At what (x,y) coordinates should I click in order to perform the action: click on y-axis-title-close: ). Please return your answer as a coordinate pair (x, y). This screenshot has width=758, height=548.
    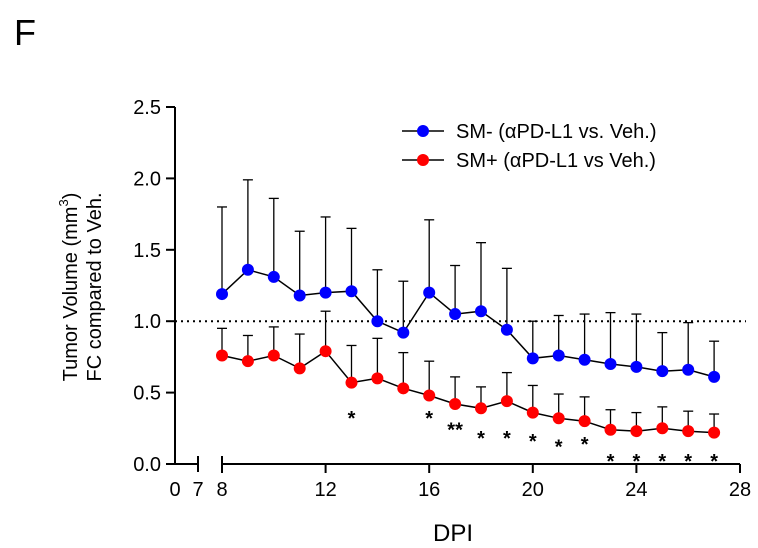
    Looking at the image, I should click on (71, 196).